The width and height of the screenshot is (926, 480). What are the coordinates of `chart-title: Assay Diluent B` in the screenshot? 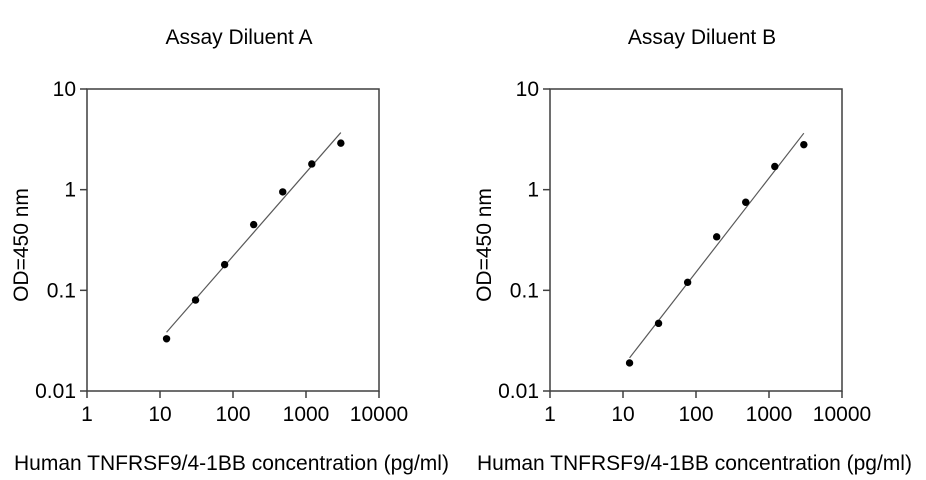 It's located at (702, 37).